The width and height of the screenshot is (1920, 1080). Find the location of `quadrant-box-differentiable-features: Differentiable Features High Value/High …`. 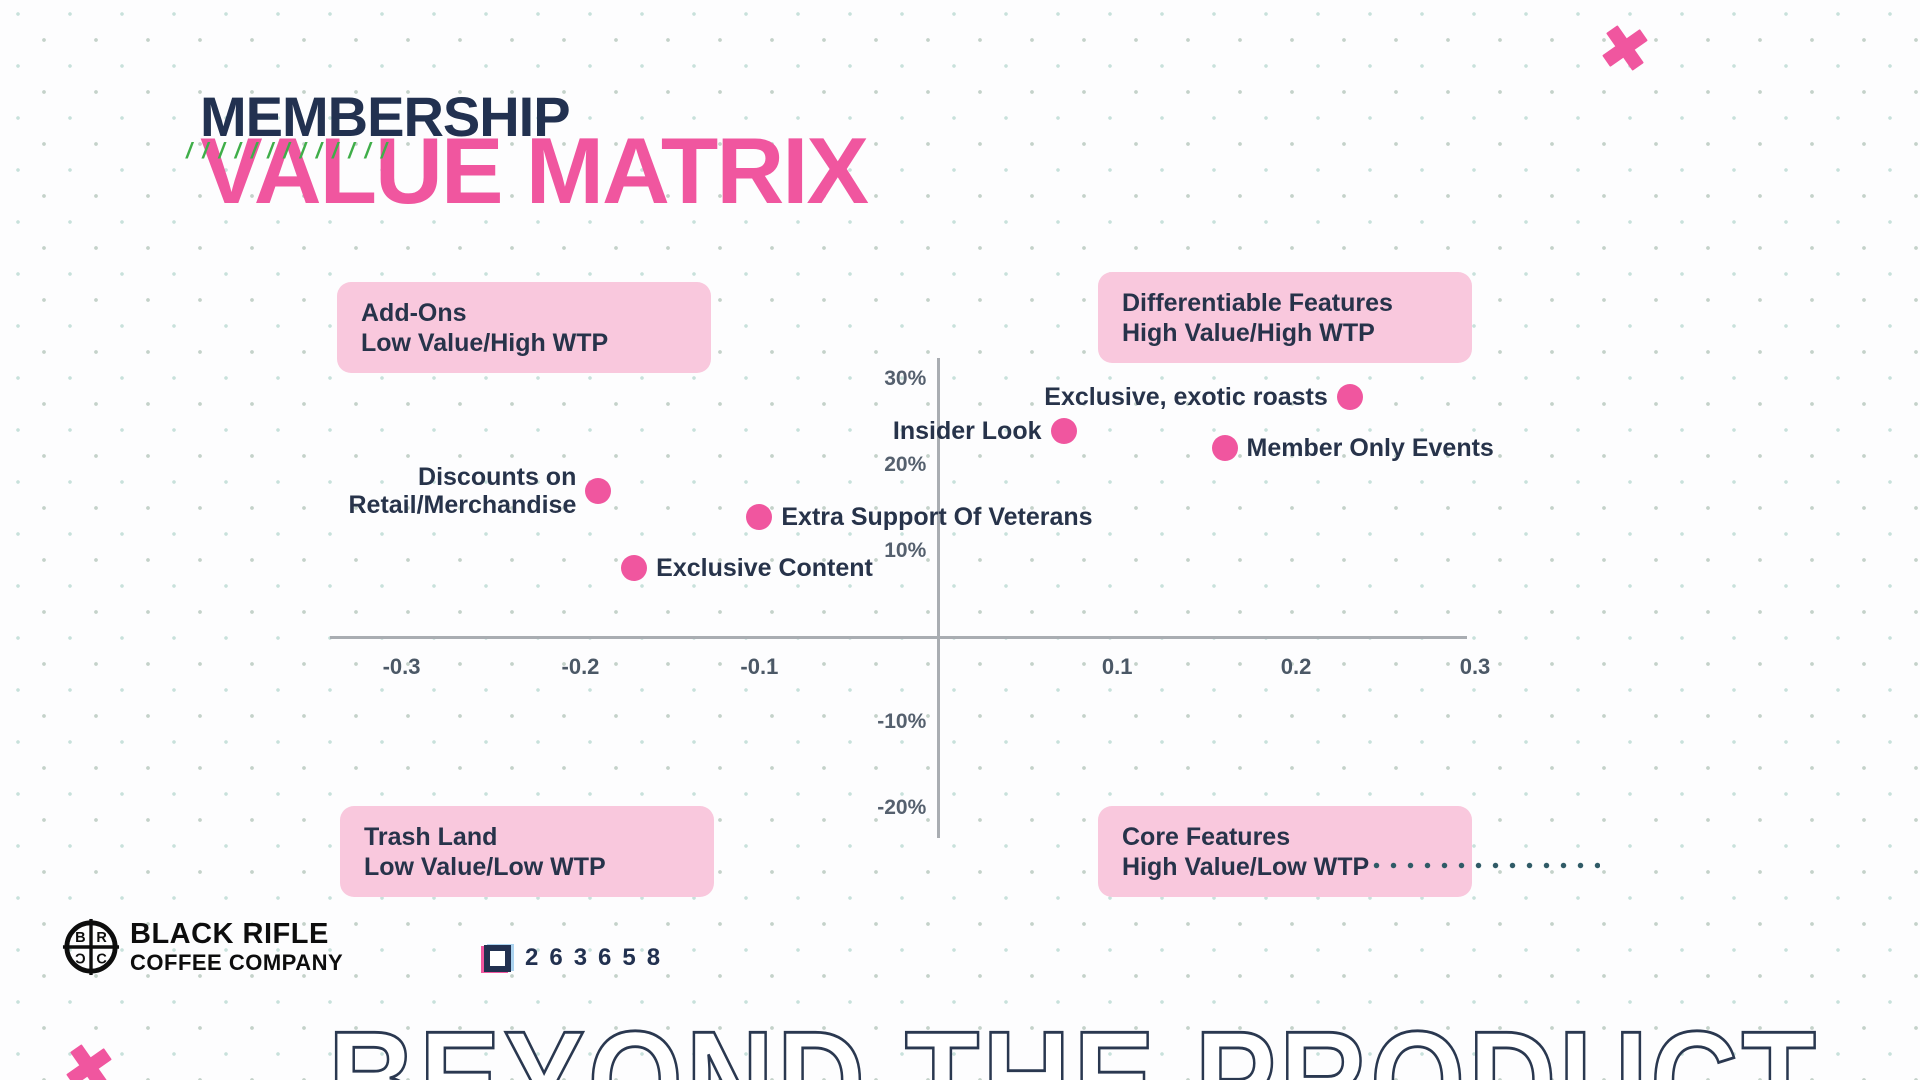

quadrant-box-differentiable-features: Differentiable Features High Value/High … is located at coordinates (1285, 317).